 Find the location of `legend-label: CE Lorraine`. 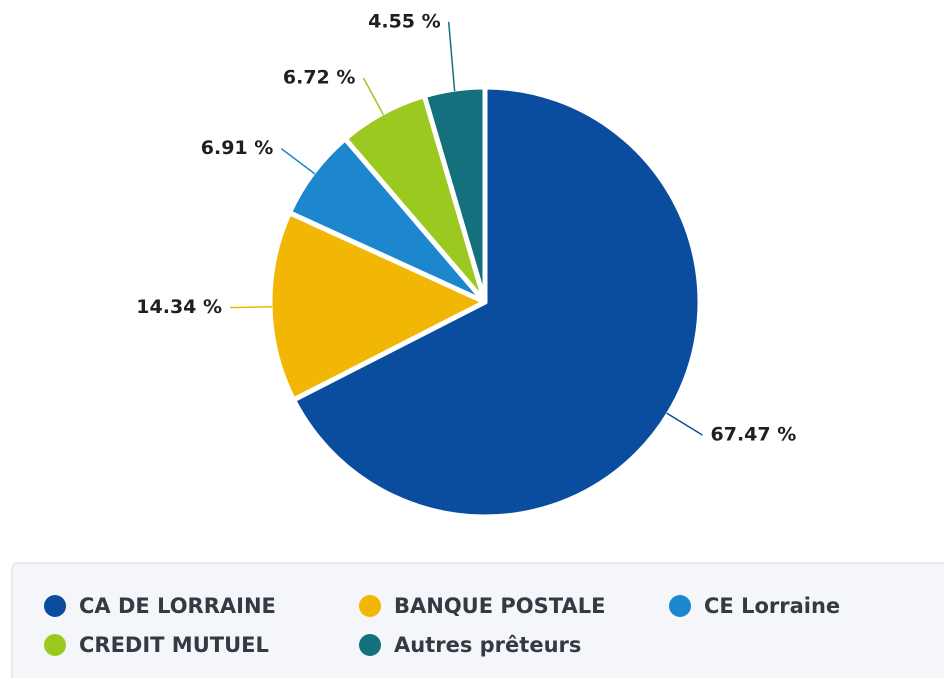

legend-label: CE Lorraine is located at coordinates (772, 606).